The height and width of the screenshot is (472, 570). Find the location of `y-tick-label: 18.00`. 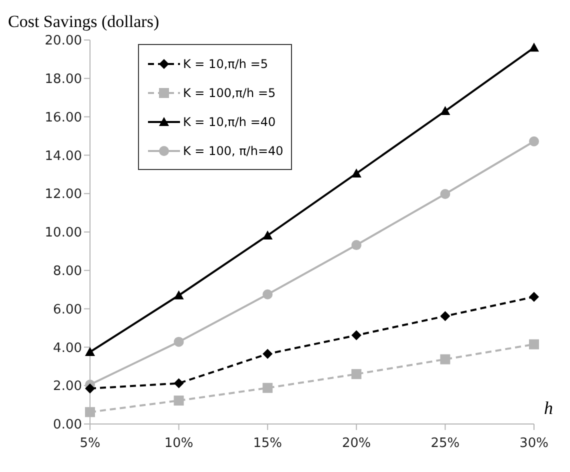

y-tick-label: 18.00 is located at coordinates (63, 80).